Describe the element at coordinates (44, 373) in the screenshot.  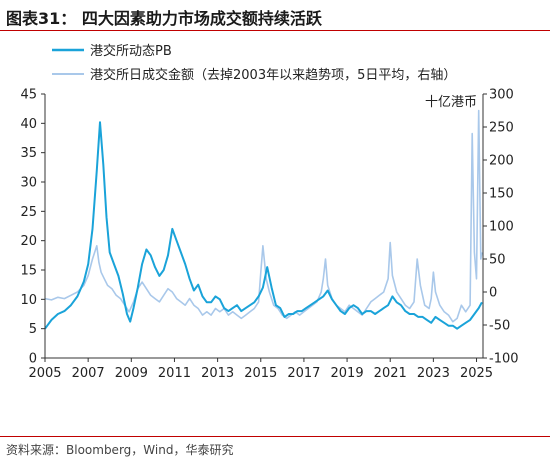
I see `x-axis-tick-label: 2005` at that location.